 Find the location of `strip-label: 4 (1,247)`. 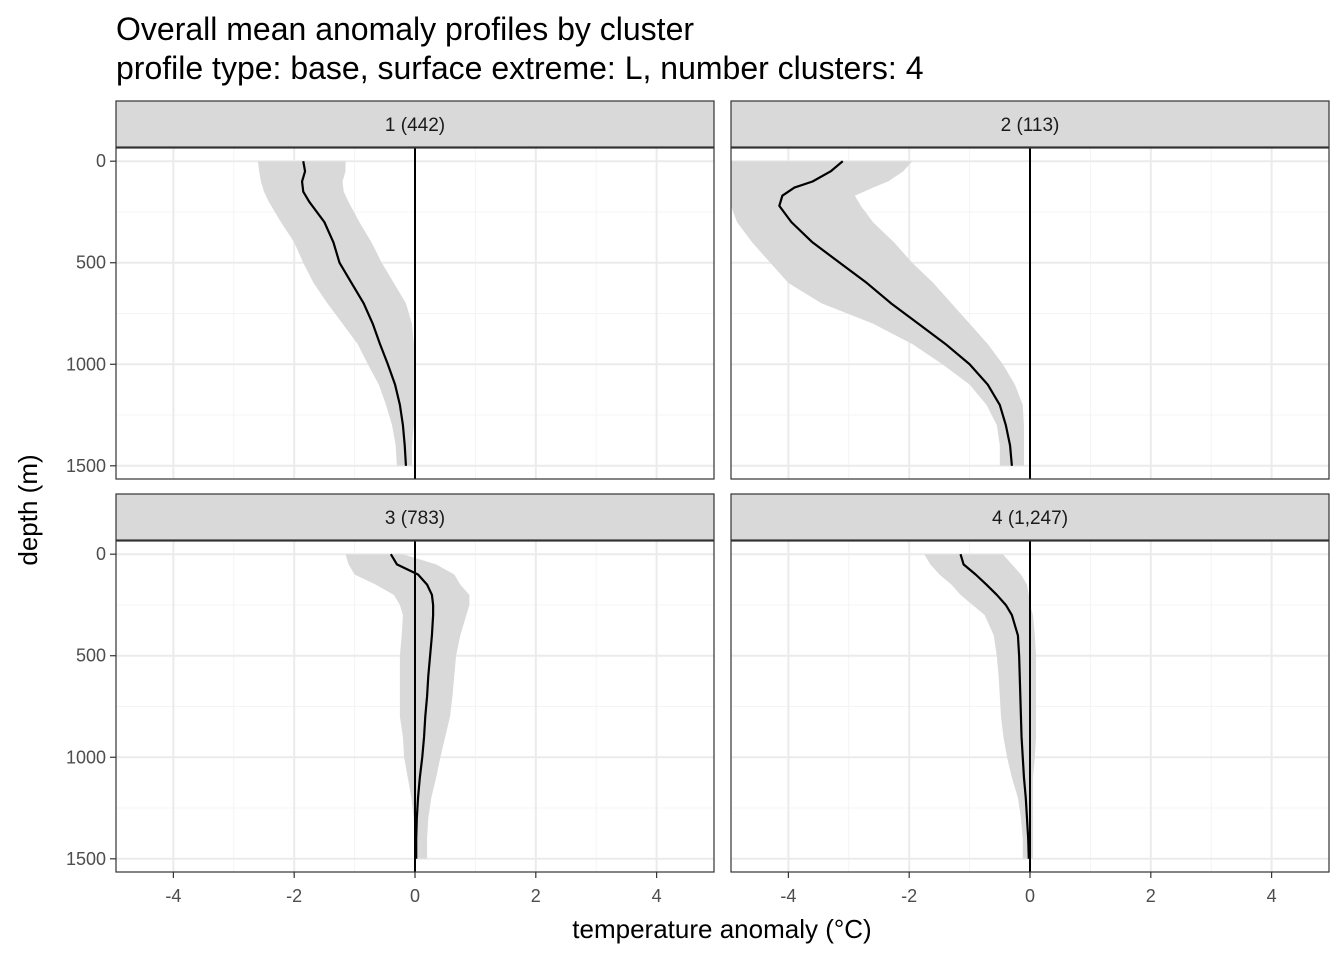

strip-label: 4 (1,247) is located at coordinates (1030, 518).